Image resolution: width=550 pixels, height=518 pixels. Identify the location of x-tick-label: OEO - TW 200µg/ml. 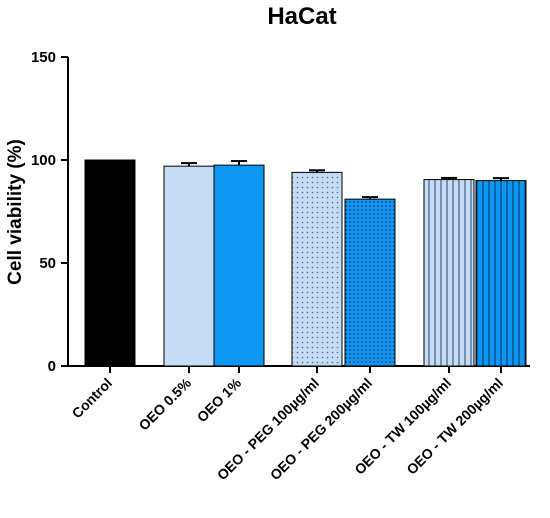
(454, 426).